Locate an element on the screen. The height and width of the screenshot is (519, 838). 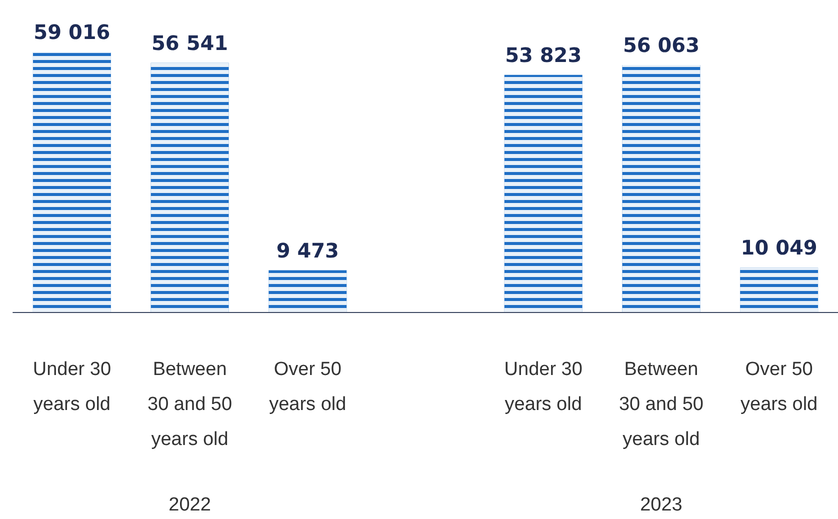
data-label: 9 473 is located at coordinates (307, 250).